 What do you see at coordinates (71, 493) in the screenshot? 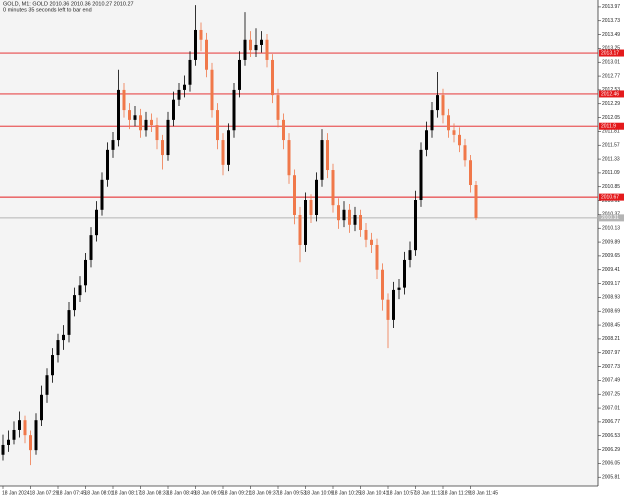
I see `x-tick-label: 18 Jan 07:45` at bounding box center [71, 493].